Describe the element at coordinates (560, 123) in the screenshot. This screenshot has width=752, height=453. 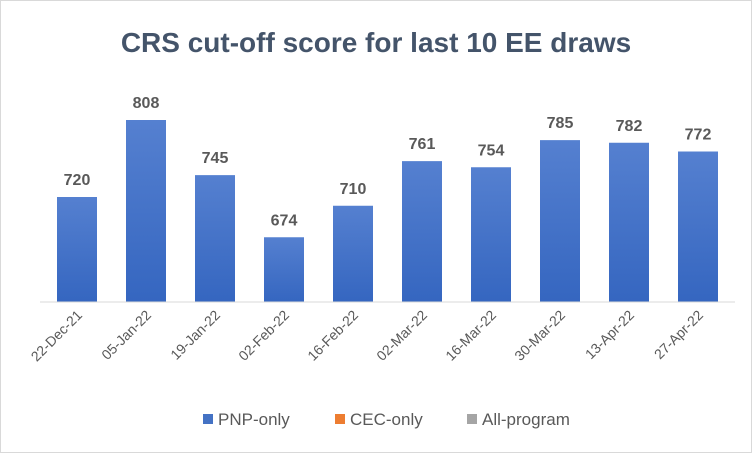
I see `data-label: 785` at that location.